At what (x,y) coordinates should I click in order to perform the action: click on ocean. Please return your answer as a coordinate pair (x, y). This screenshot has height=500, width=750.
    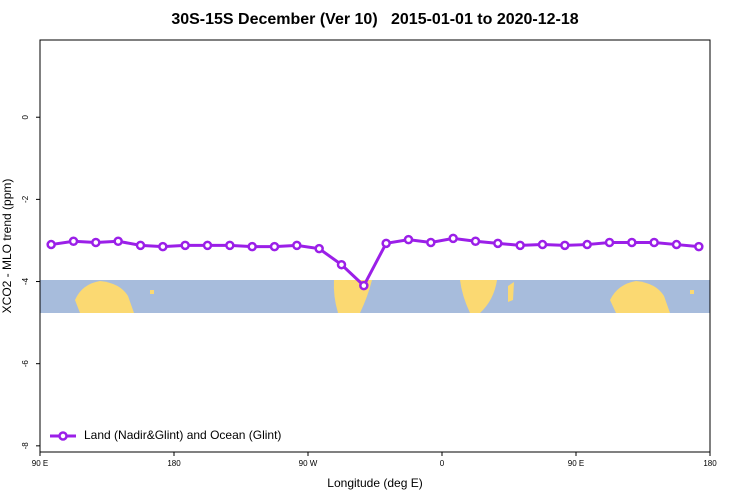
    Looking at the image, I should click on (375, 296).